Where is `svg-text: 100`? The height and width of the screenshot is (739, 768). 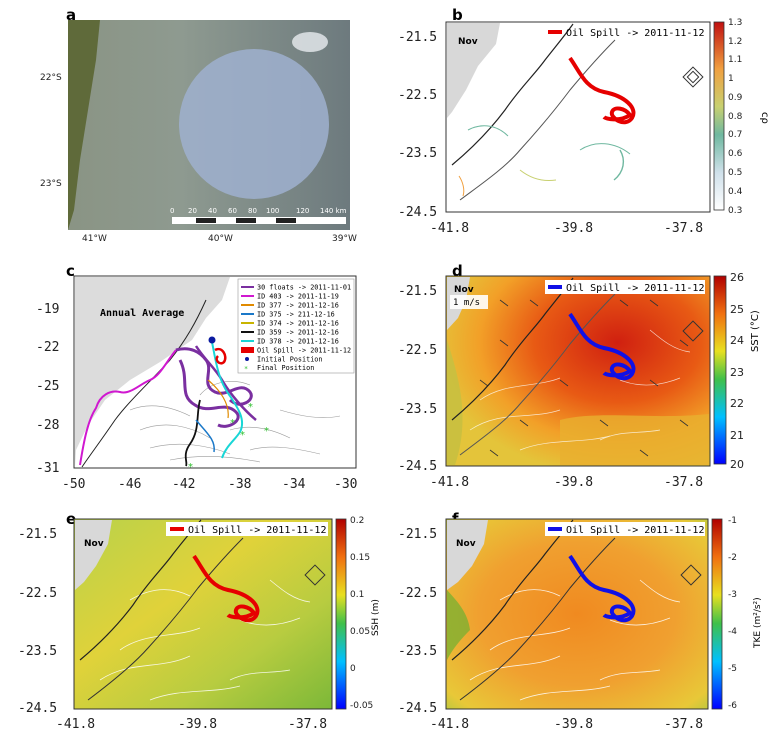 svg-text: 100 is located at coordinates (272, 211).